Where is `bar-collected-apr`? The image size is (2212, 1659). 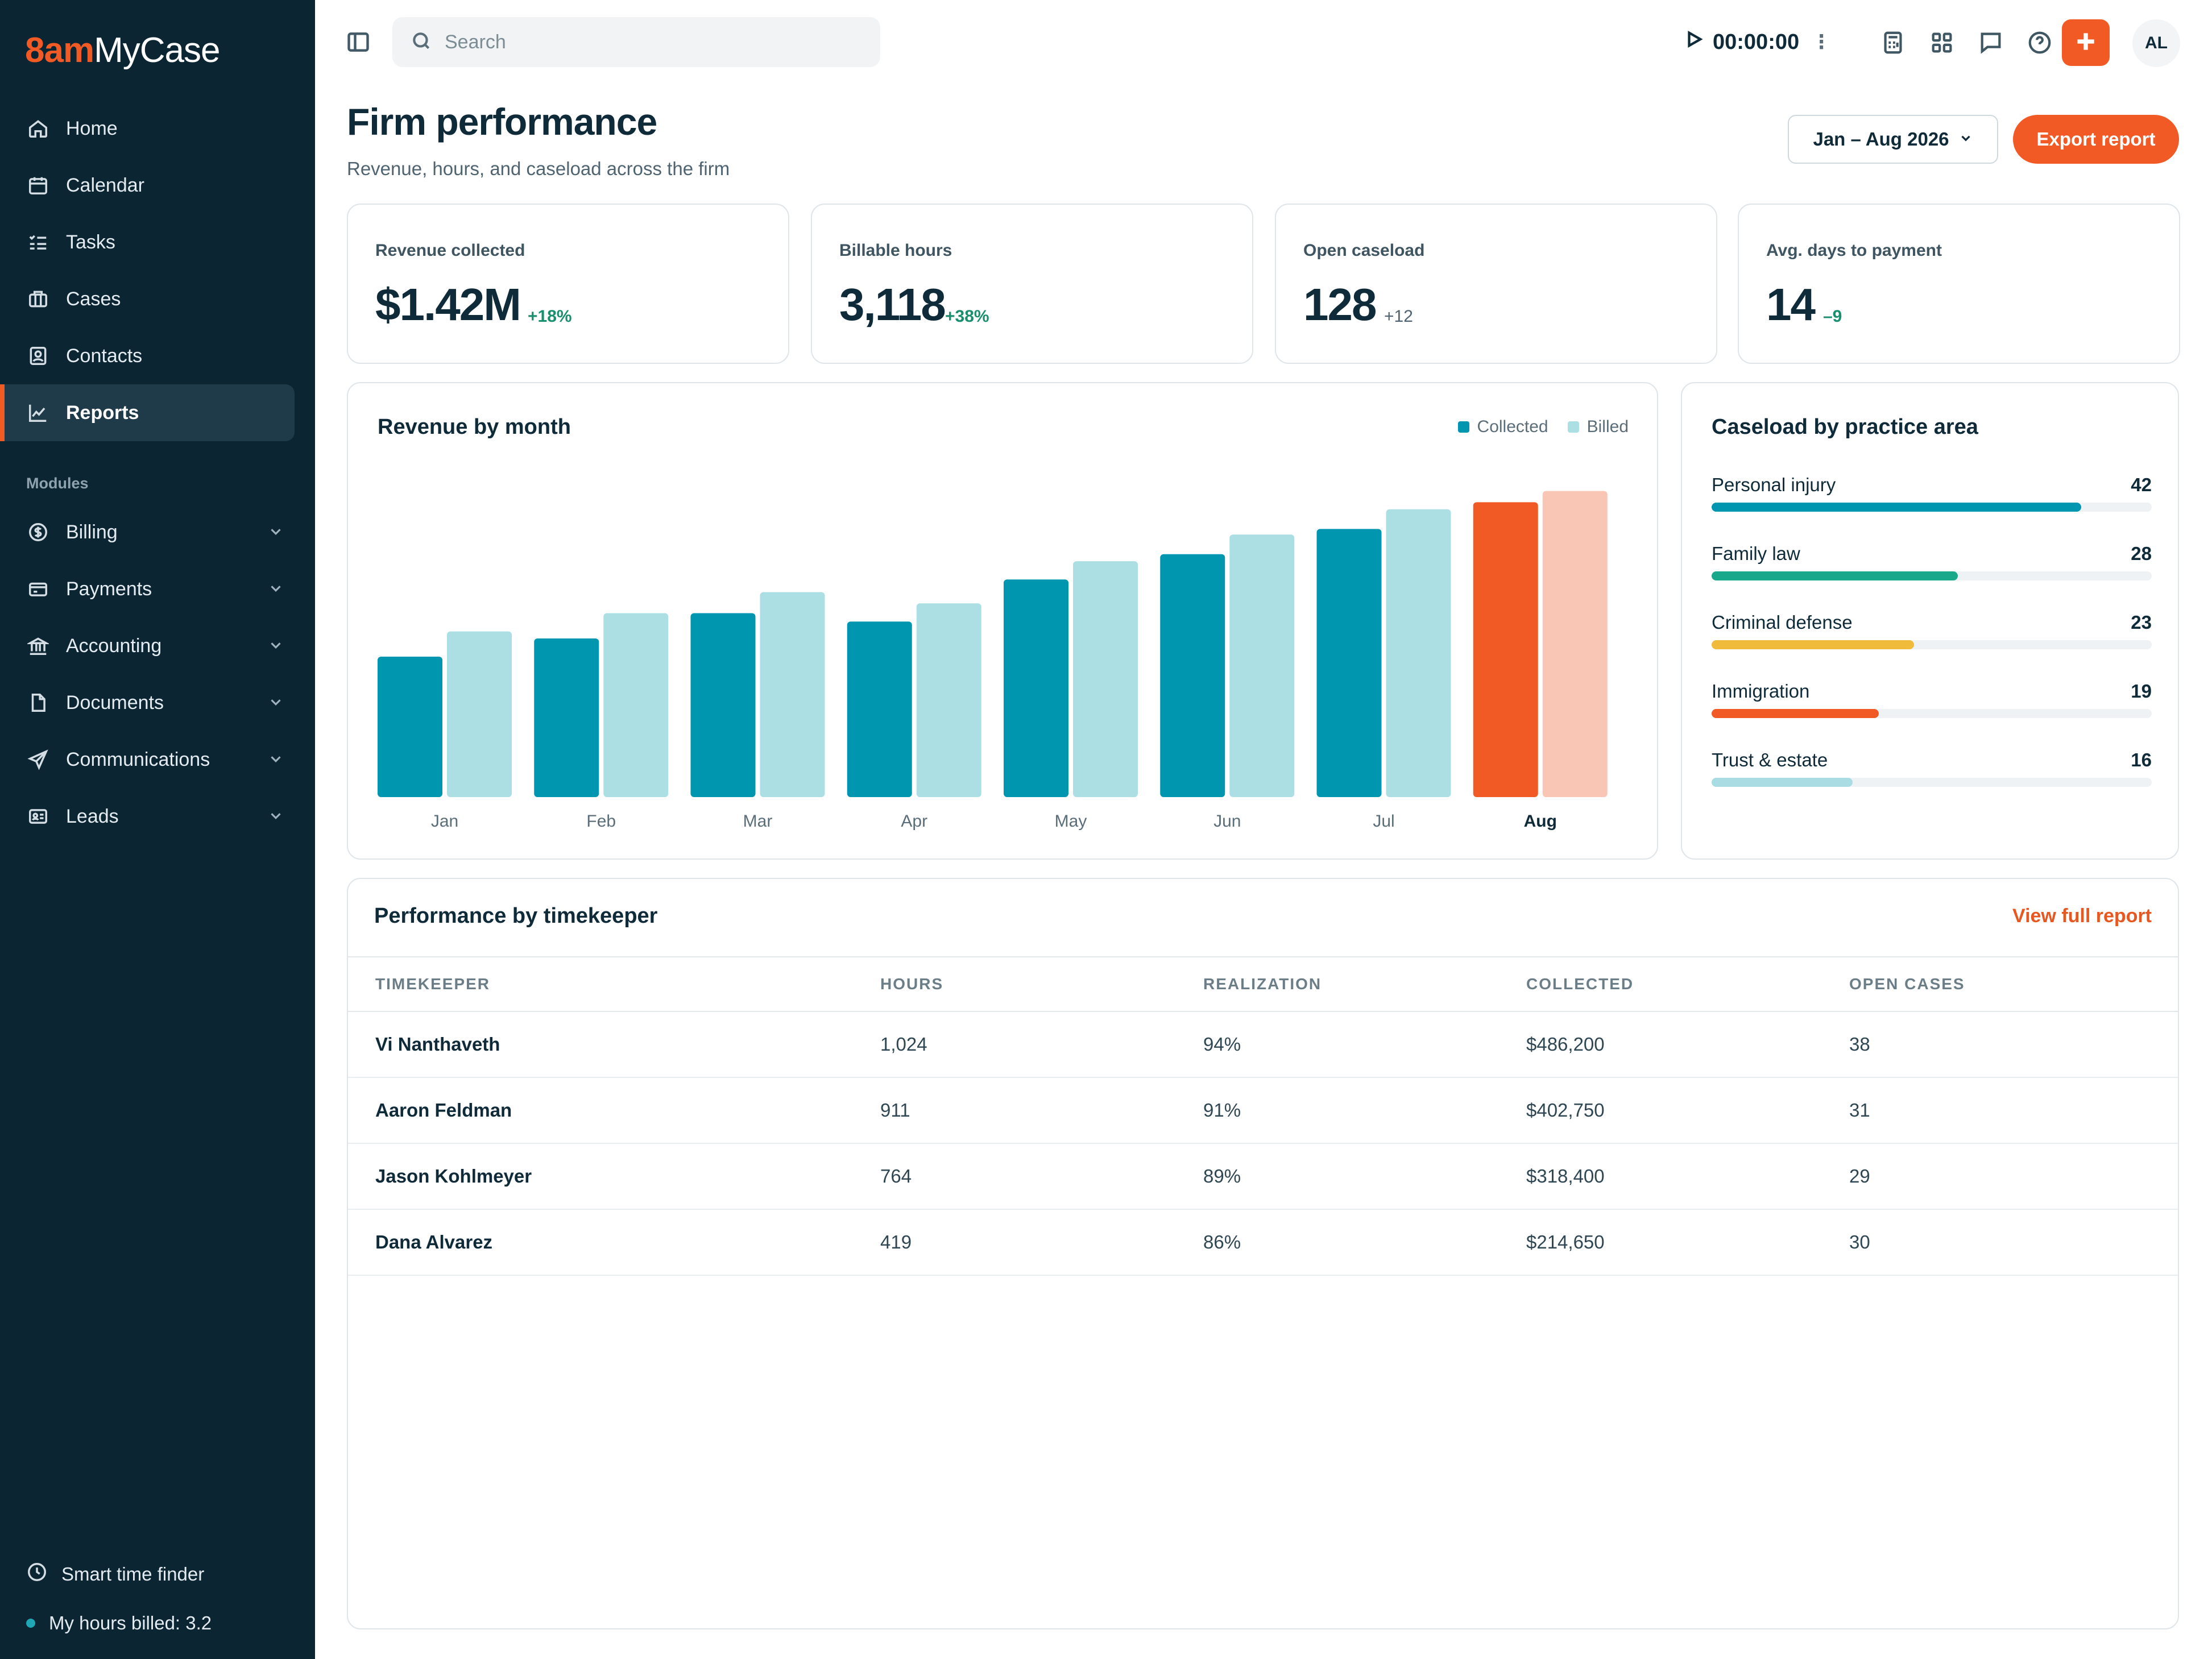 bar-collected-apr is located at coordinates (879, 709).